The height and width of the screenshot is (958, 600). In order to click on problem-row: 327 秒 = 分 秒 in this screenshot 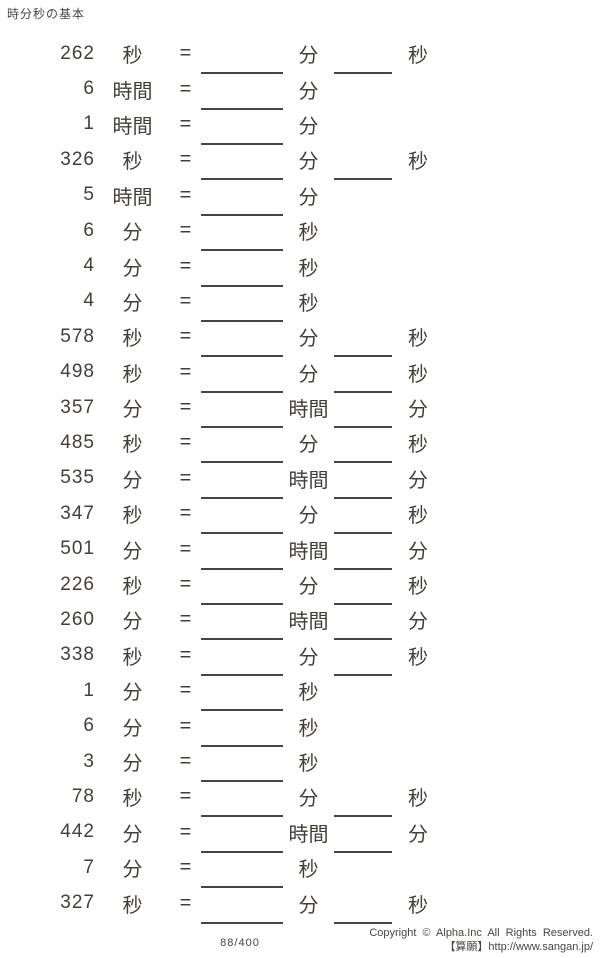, I will do `click(300, 904)`.